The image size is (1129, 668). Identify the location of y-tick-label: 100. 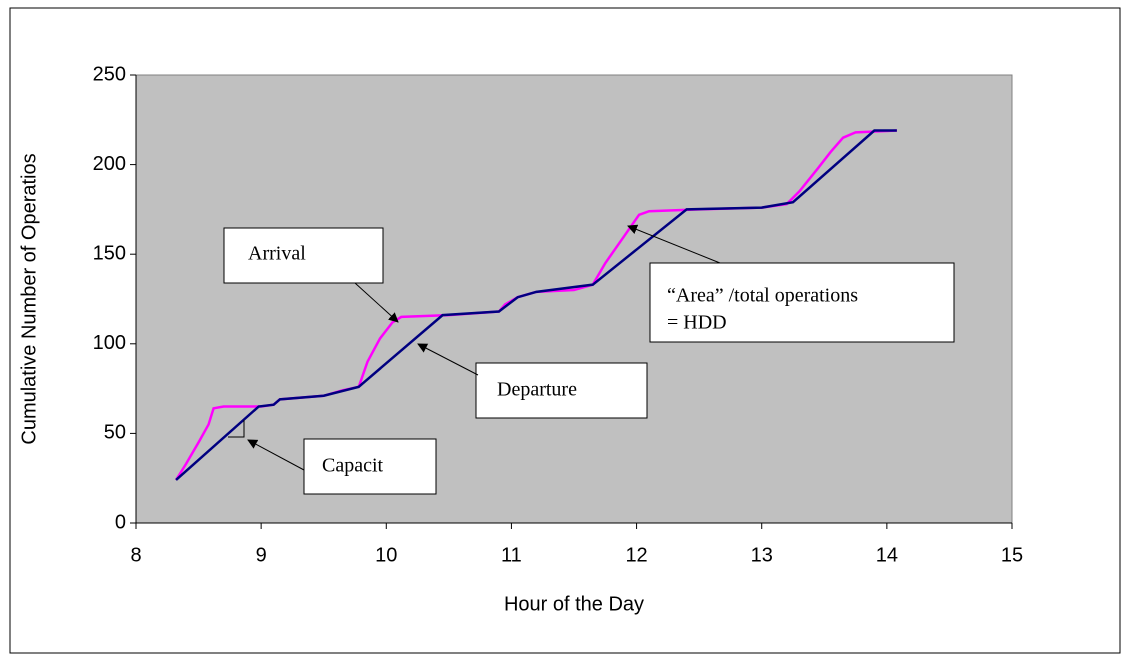
(109, 343).